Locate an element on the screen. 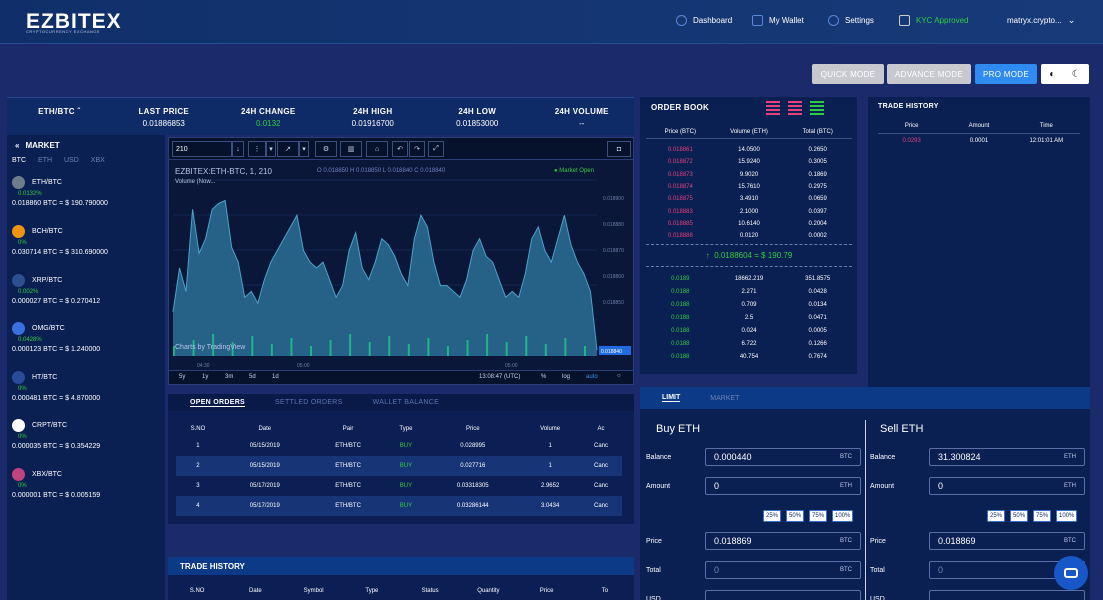 This screenshot has height=600, width=1103. buy-order-row: 0.0188 2.271 0.0428 is located at coordinates (749, 292).